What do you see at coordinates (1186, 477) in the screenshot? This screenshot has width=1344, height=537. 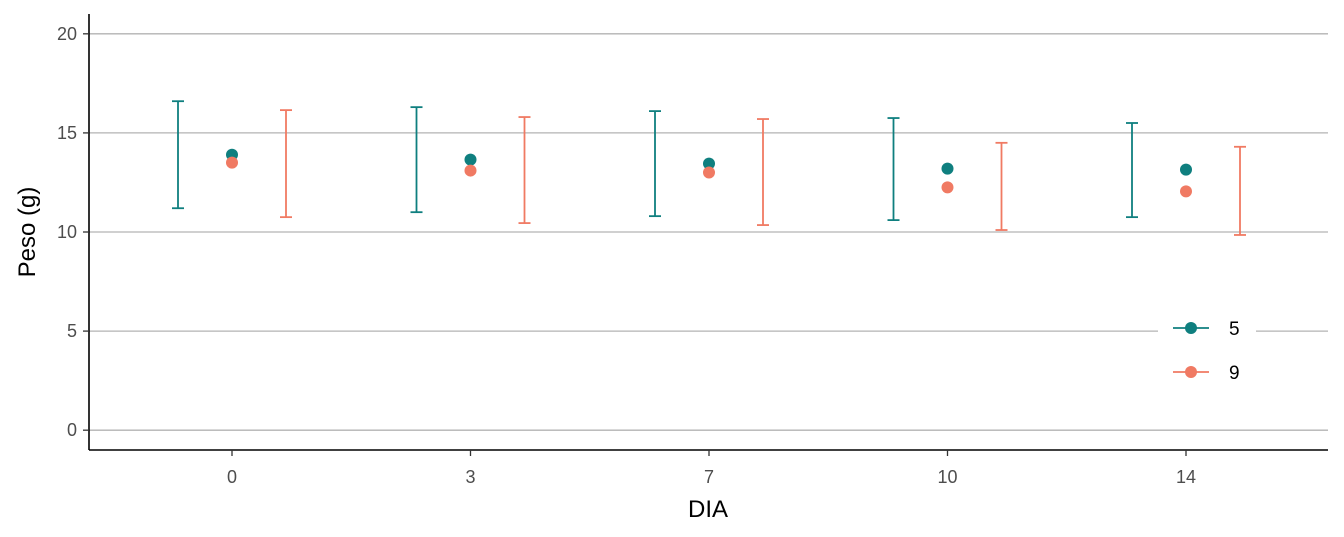 I see `x-tick-label: 14` at bounding box center [1186, 477].